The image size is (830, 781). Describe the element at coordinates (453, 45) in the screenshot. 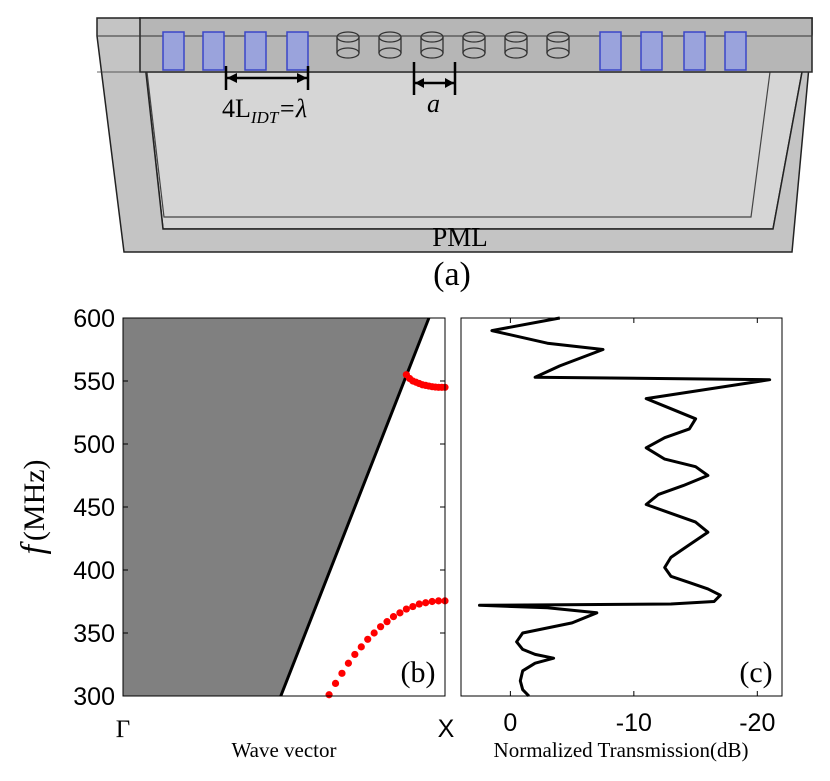

I see `pillar-array` at that location.